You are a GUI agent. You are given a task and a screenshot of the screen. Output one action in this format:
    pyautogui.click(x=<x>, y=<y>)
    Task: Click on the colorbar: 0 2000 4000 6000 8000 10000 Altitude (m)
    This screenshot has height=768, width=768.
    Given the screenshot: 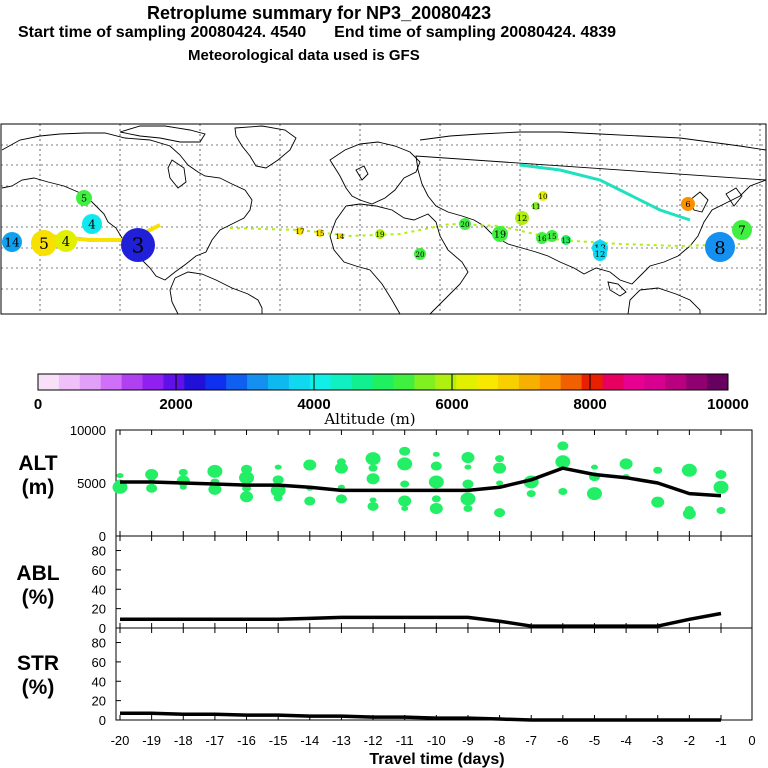 What is the action you would take?
    pyautogui.click(x=391, y=400)
    